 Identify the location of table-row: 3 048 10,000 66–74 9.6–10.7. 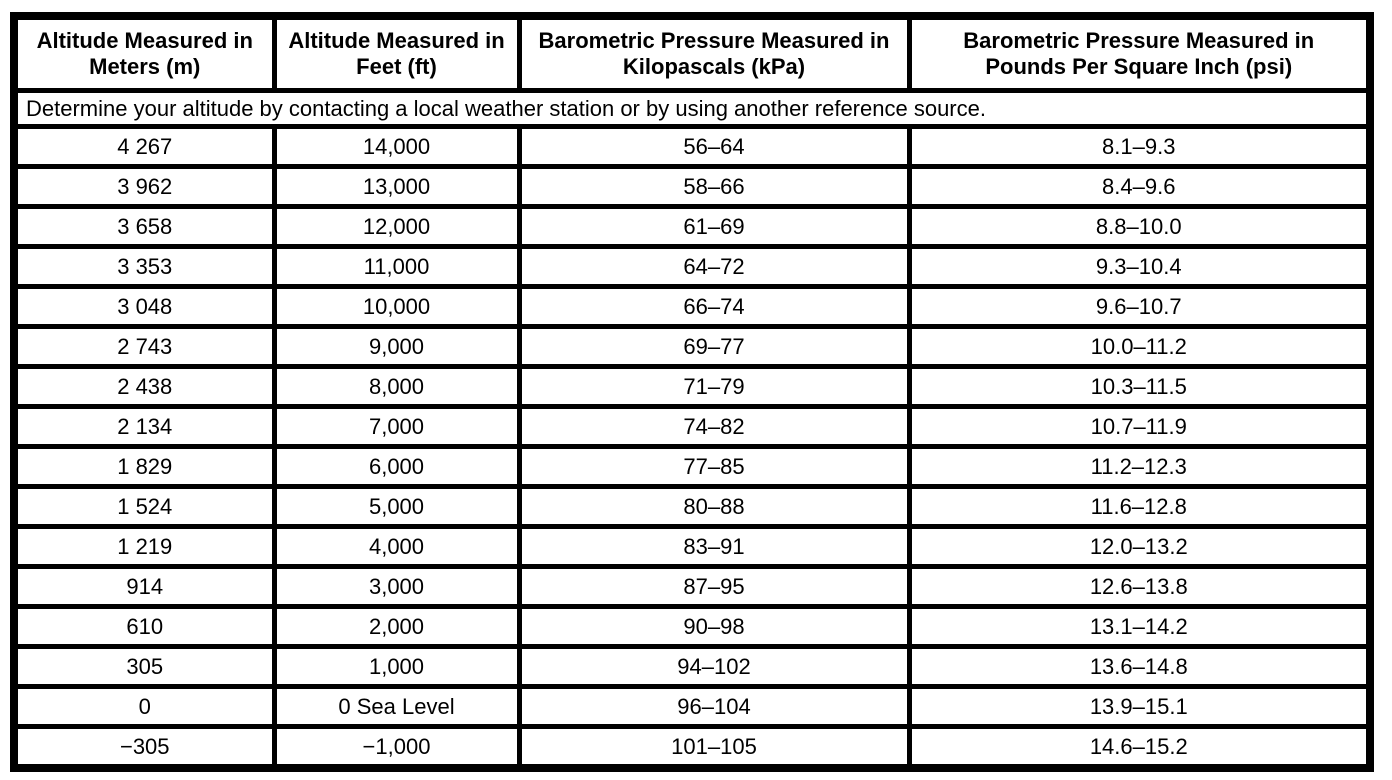
(692, 306).